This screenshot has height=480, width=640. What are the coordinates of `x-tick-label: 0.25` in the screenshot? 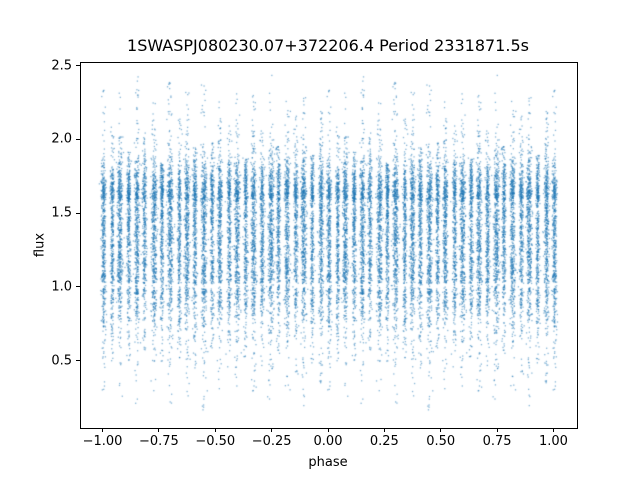 It's located at (384, 441).